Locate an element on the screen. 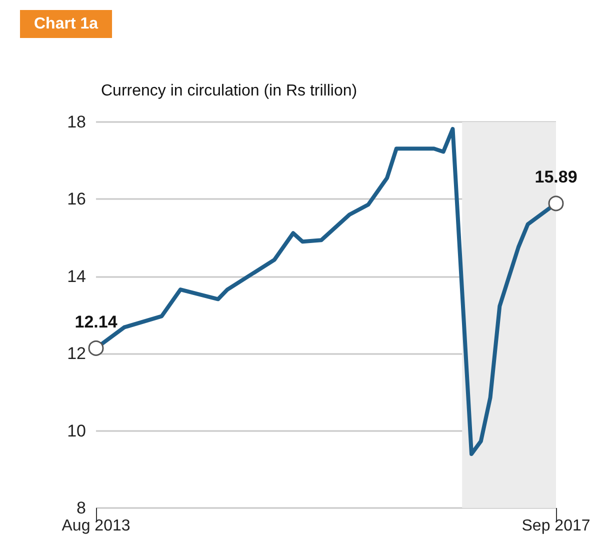  y-tick-label: 10 is located at coordinates (76, 430).